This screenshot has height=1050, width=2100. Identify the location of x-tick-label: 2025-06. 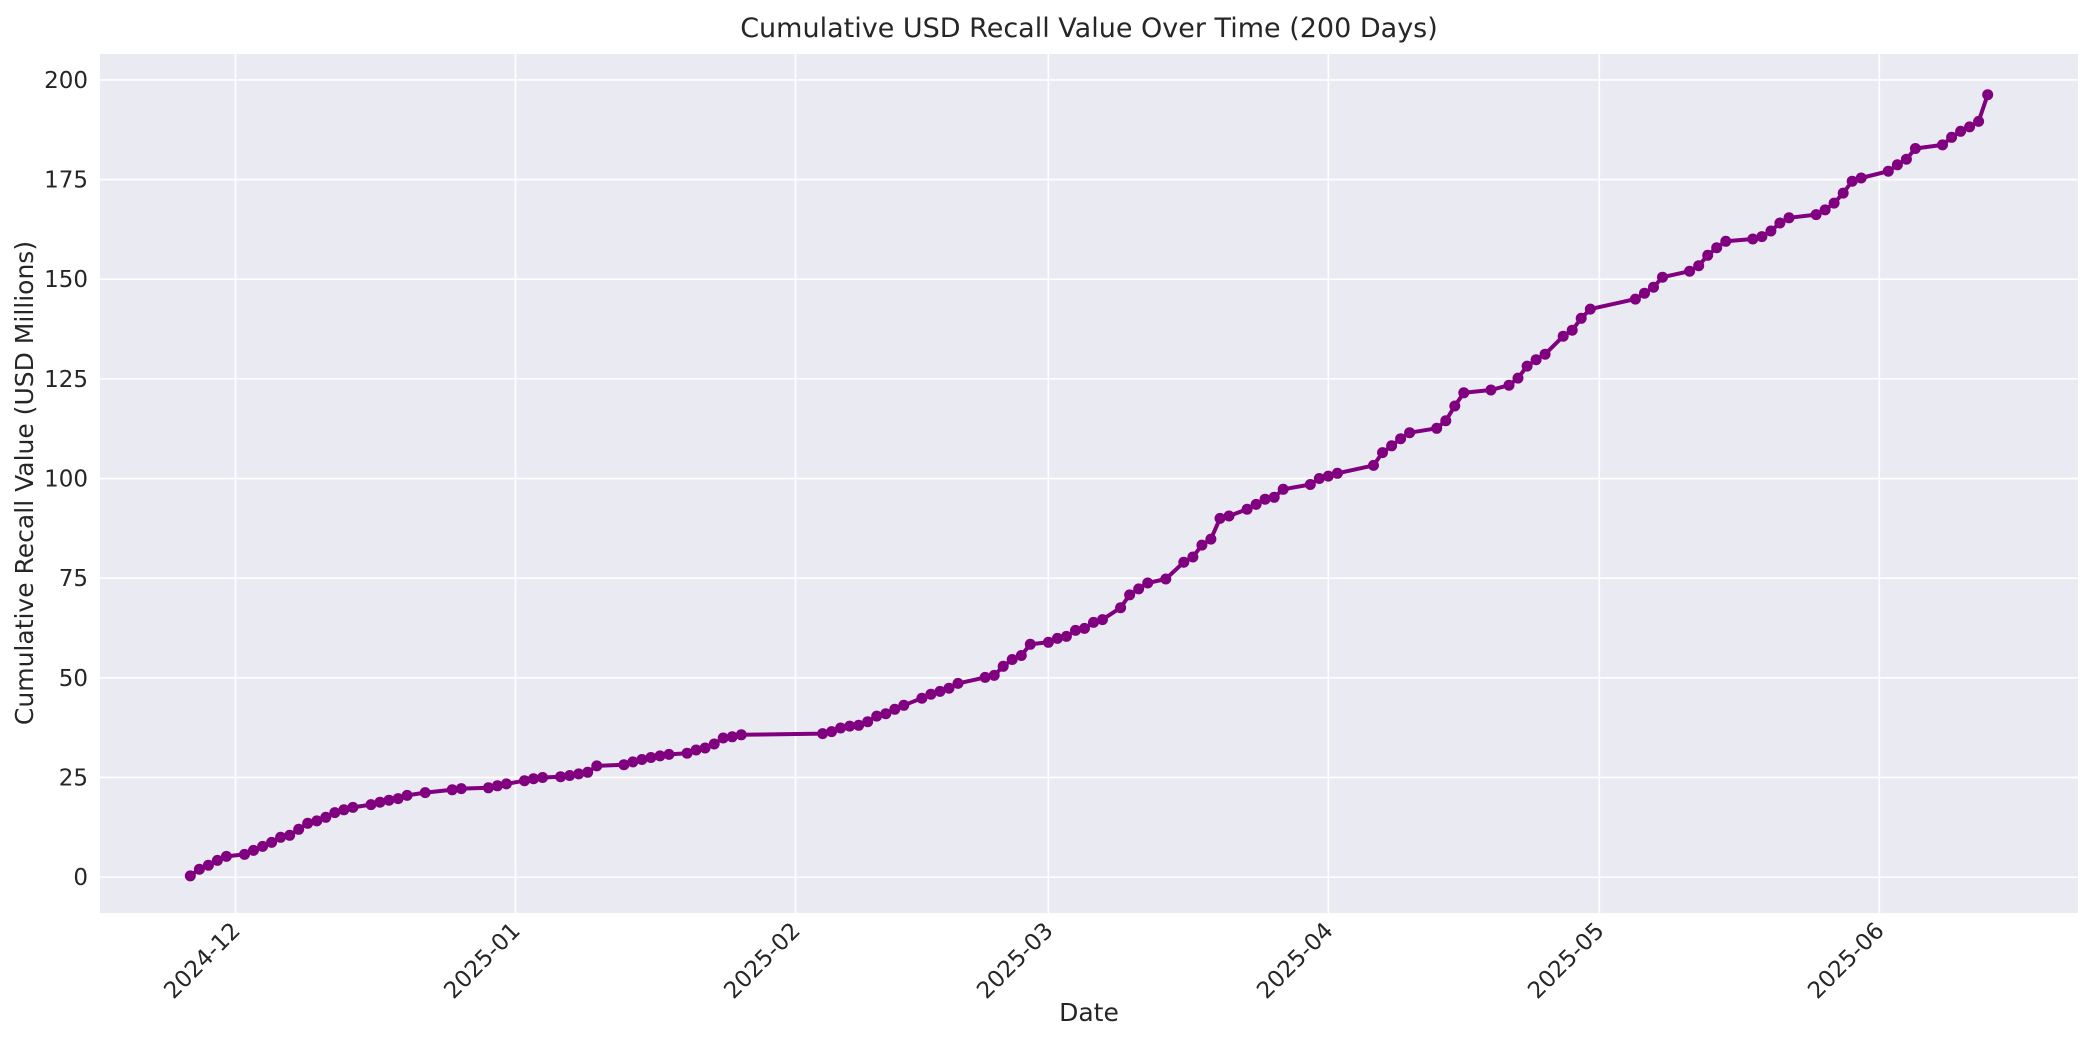
(1846, 961).